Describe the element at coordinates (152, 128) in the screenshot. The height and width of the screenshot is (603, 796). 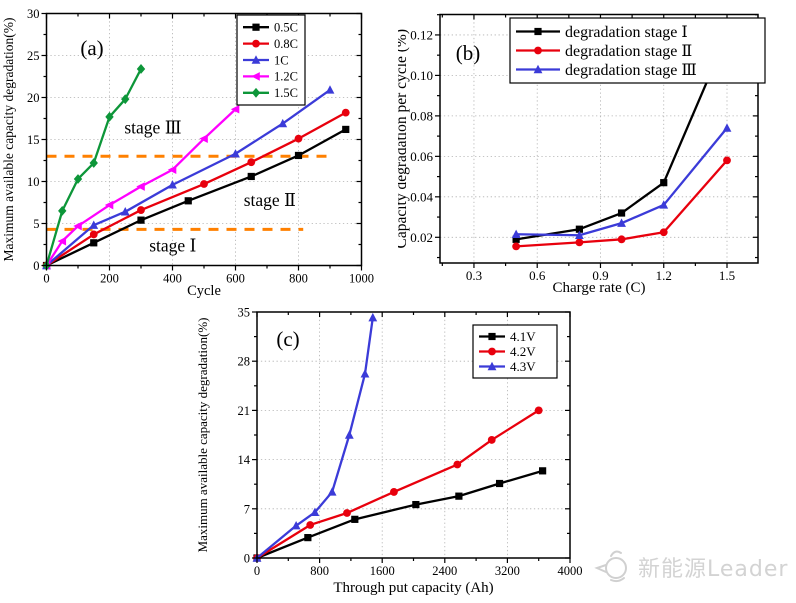
I see `annotation-stage Ⅲ: stage Ⅲ` at that location.